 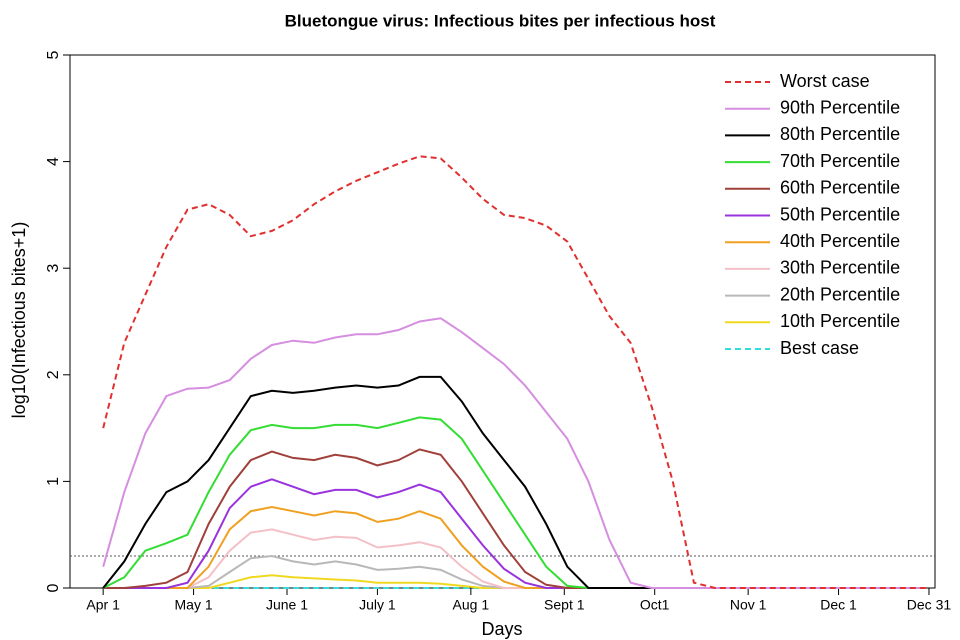 I want to click on legend-label: 30th Percentile, so click(x=840, y=268).